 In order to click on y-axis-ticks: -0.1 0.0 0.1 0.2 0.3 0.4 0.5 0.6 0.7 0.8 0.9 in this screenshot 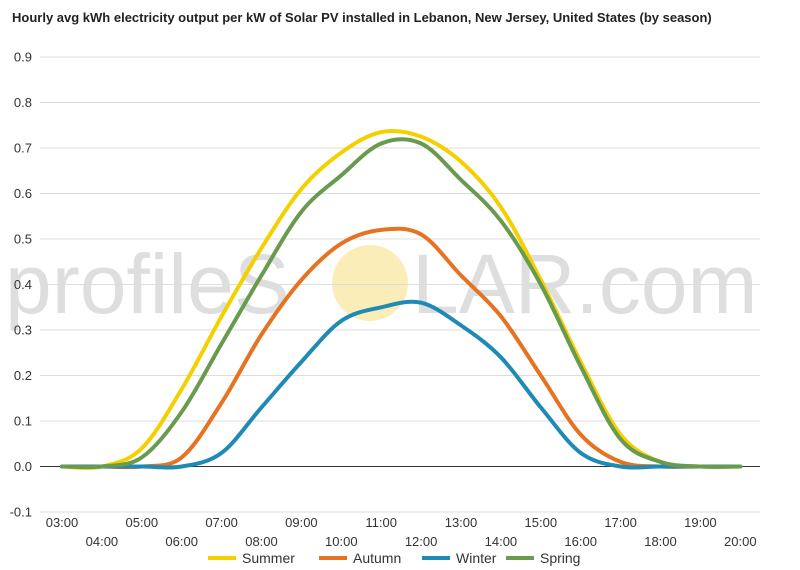, I will do `click(21, 285)`.